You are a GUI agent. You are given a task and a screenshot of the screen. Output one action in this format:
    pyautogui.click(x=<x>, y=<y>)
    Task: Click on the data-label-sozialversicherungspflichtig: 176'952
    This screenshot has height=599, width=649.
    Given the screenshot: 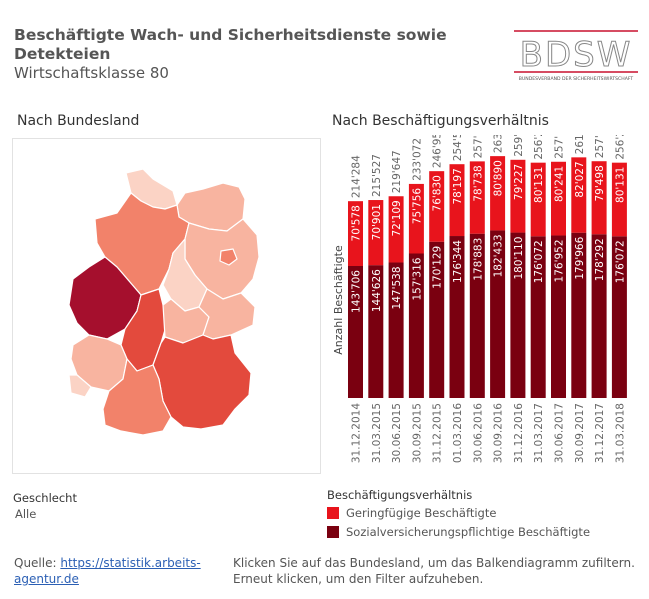 What is the action you would take?
    pyautogui.click(x=560, y=260)
    